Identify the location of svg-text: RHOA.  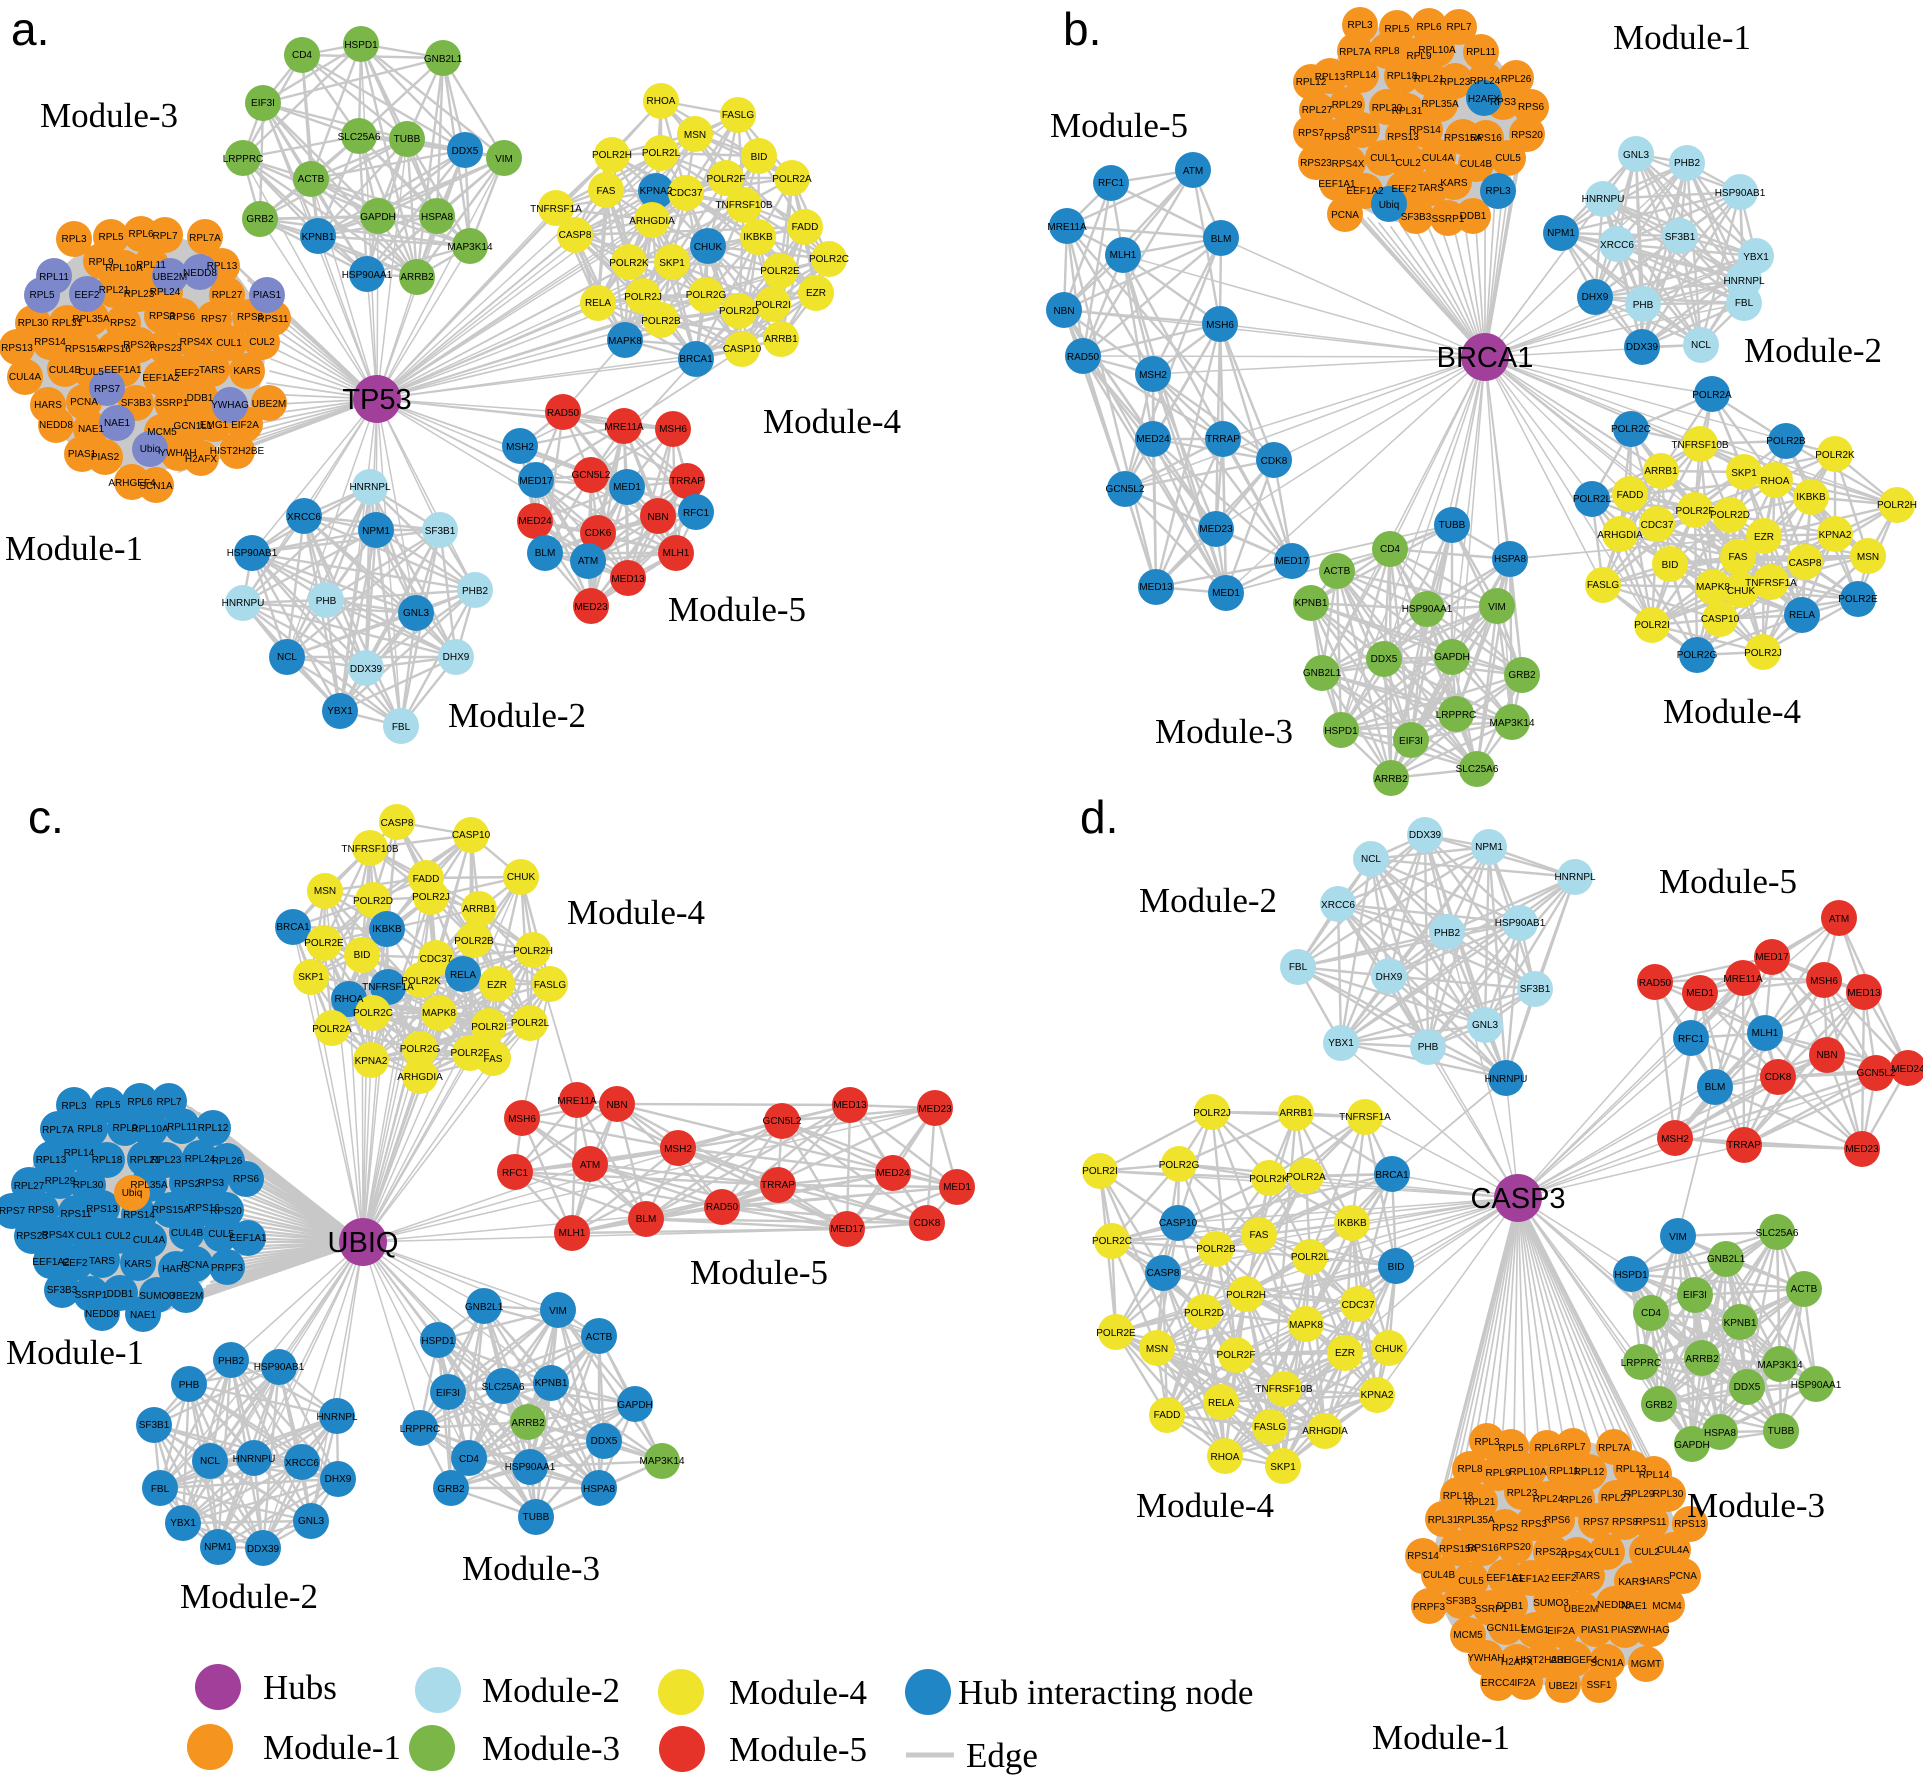
(349, 999).